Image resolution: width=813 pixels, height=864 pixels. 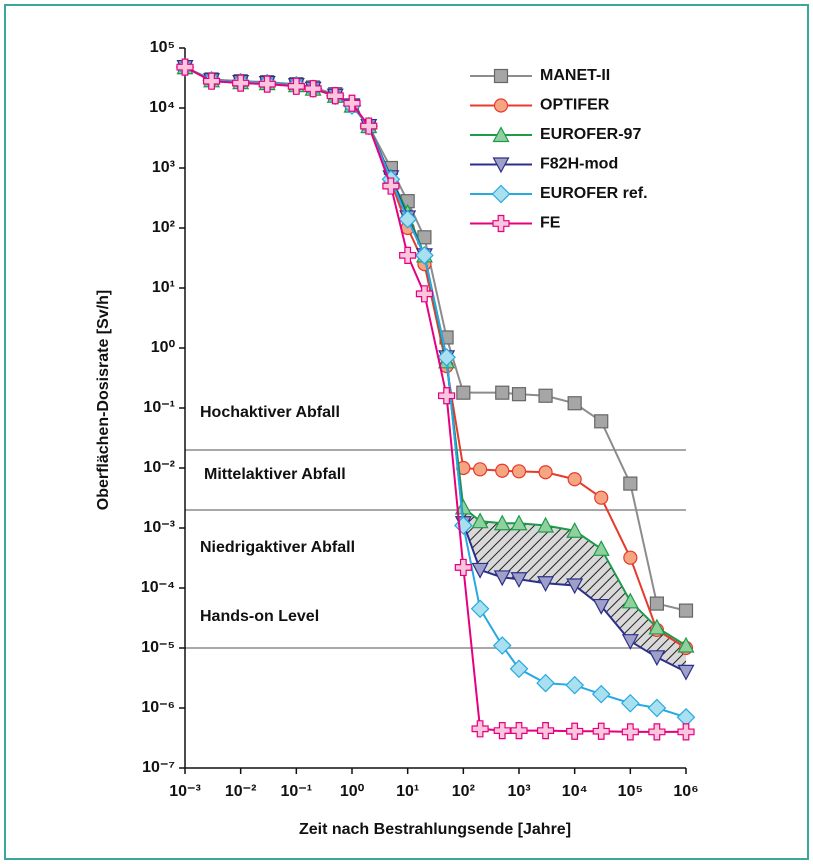 I want to click on y-tick-label: 10⁻³, so click(x=159, y=527).